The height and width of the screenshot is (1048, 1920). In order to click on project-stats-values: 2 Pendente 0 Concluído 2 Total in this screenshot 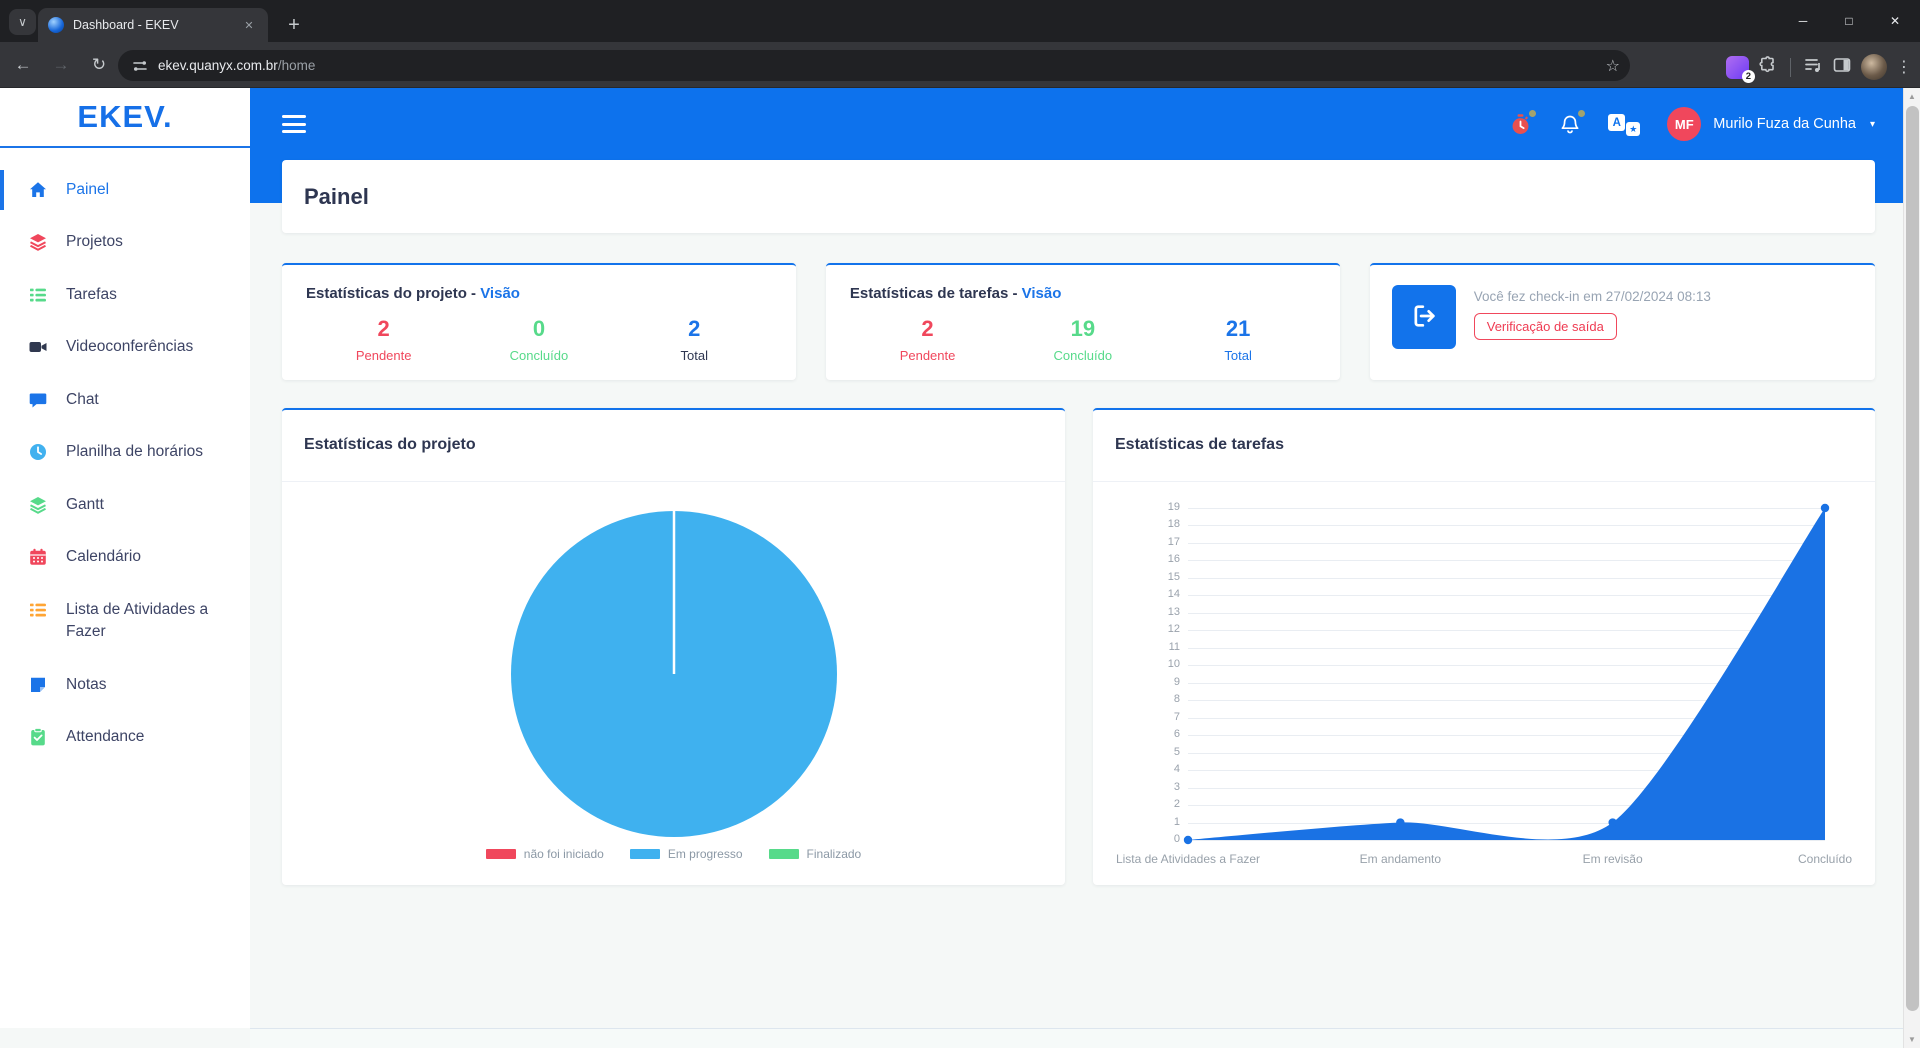, I will do `click(539, 339)`.